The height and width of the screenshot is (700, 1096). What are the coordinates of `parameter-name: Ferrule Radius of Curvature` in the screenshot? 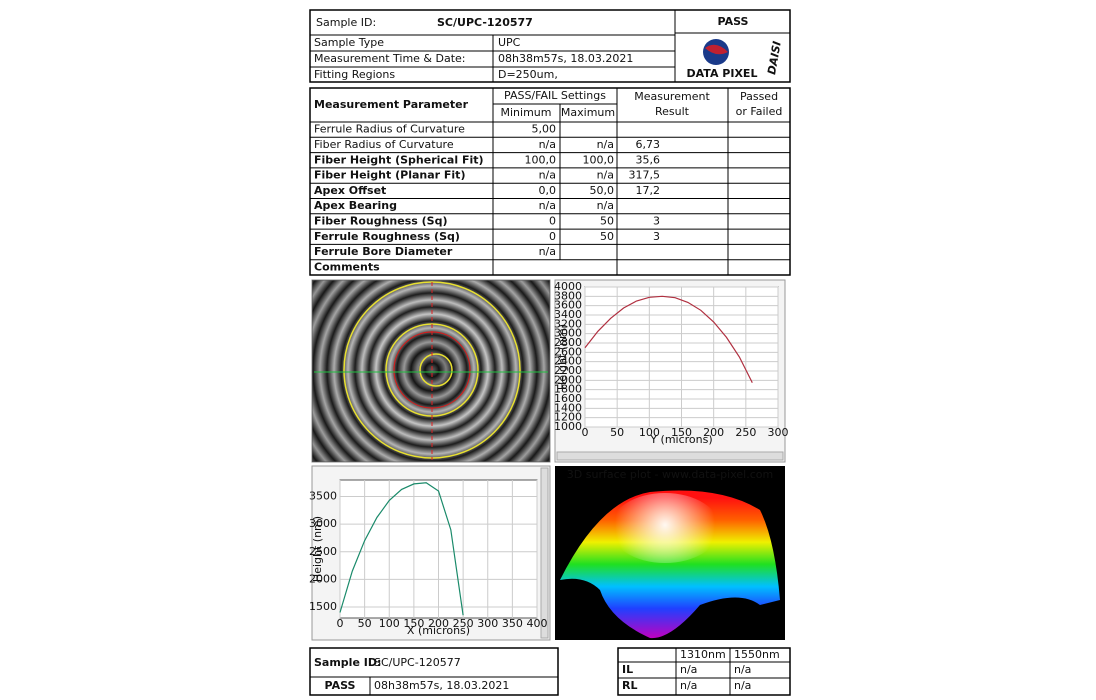 It's located at (389, 129).